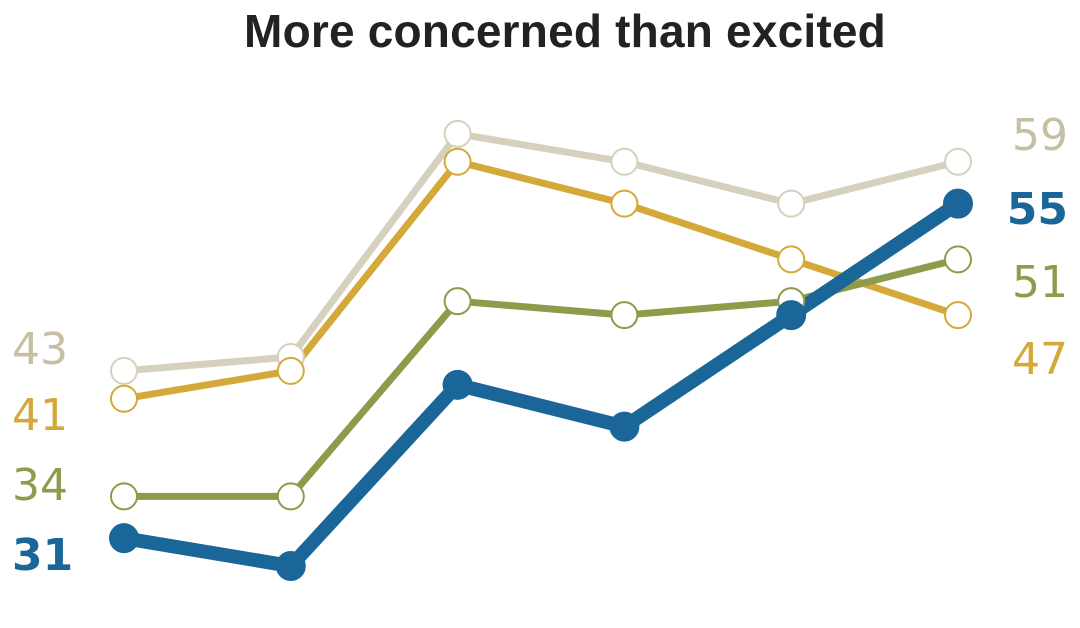  I want to click on chart-title: More concerned than excited, so click(565, 31).